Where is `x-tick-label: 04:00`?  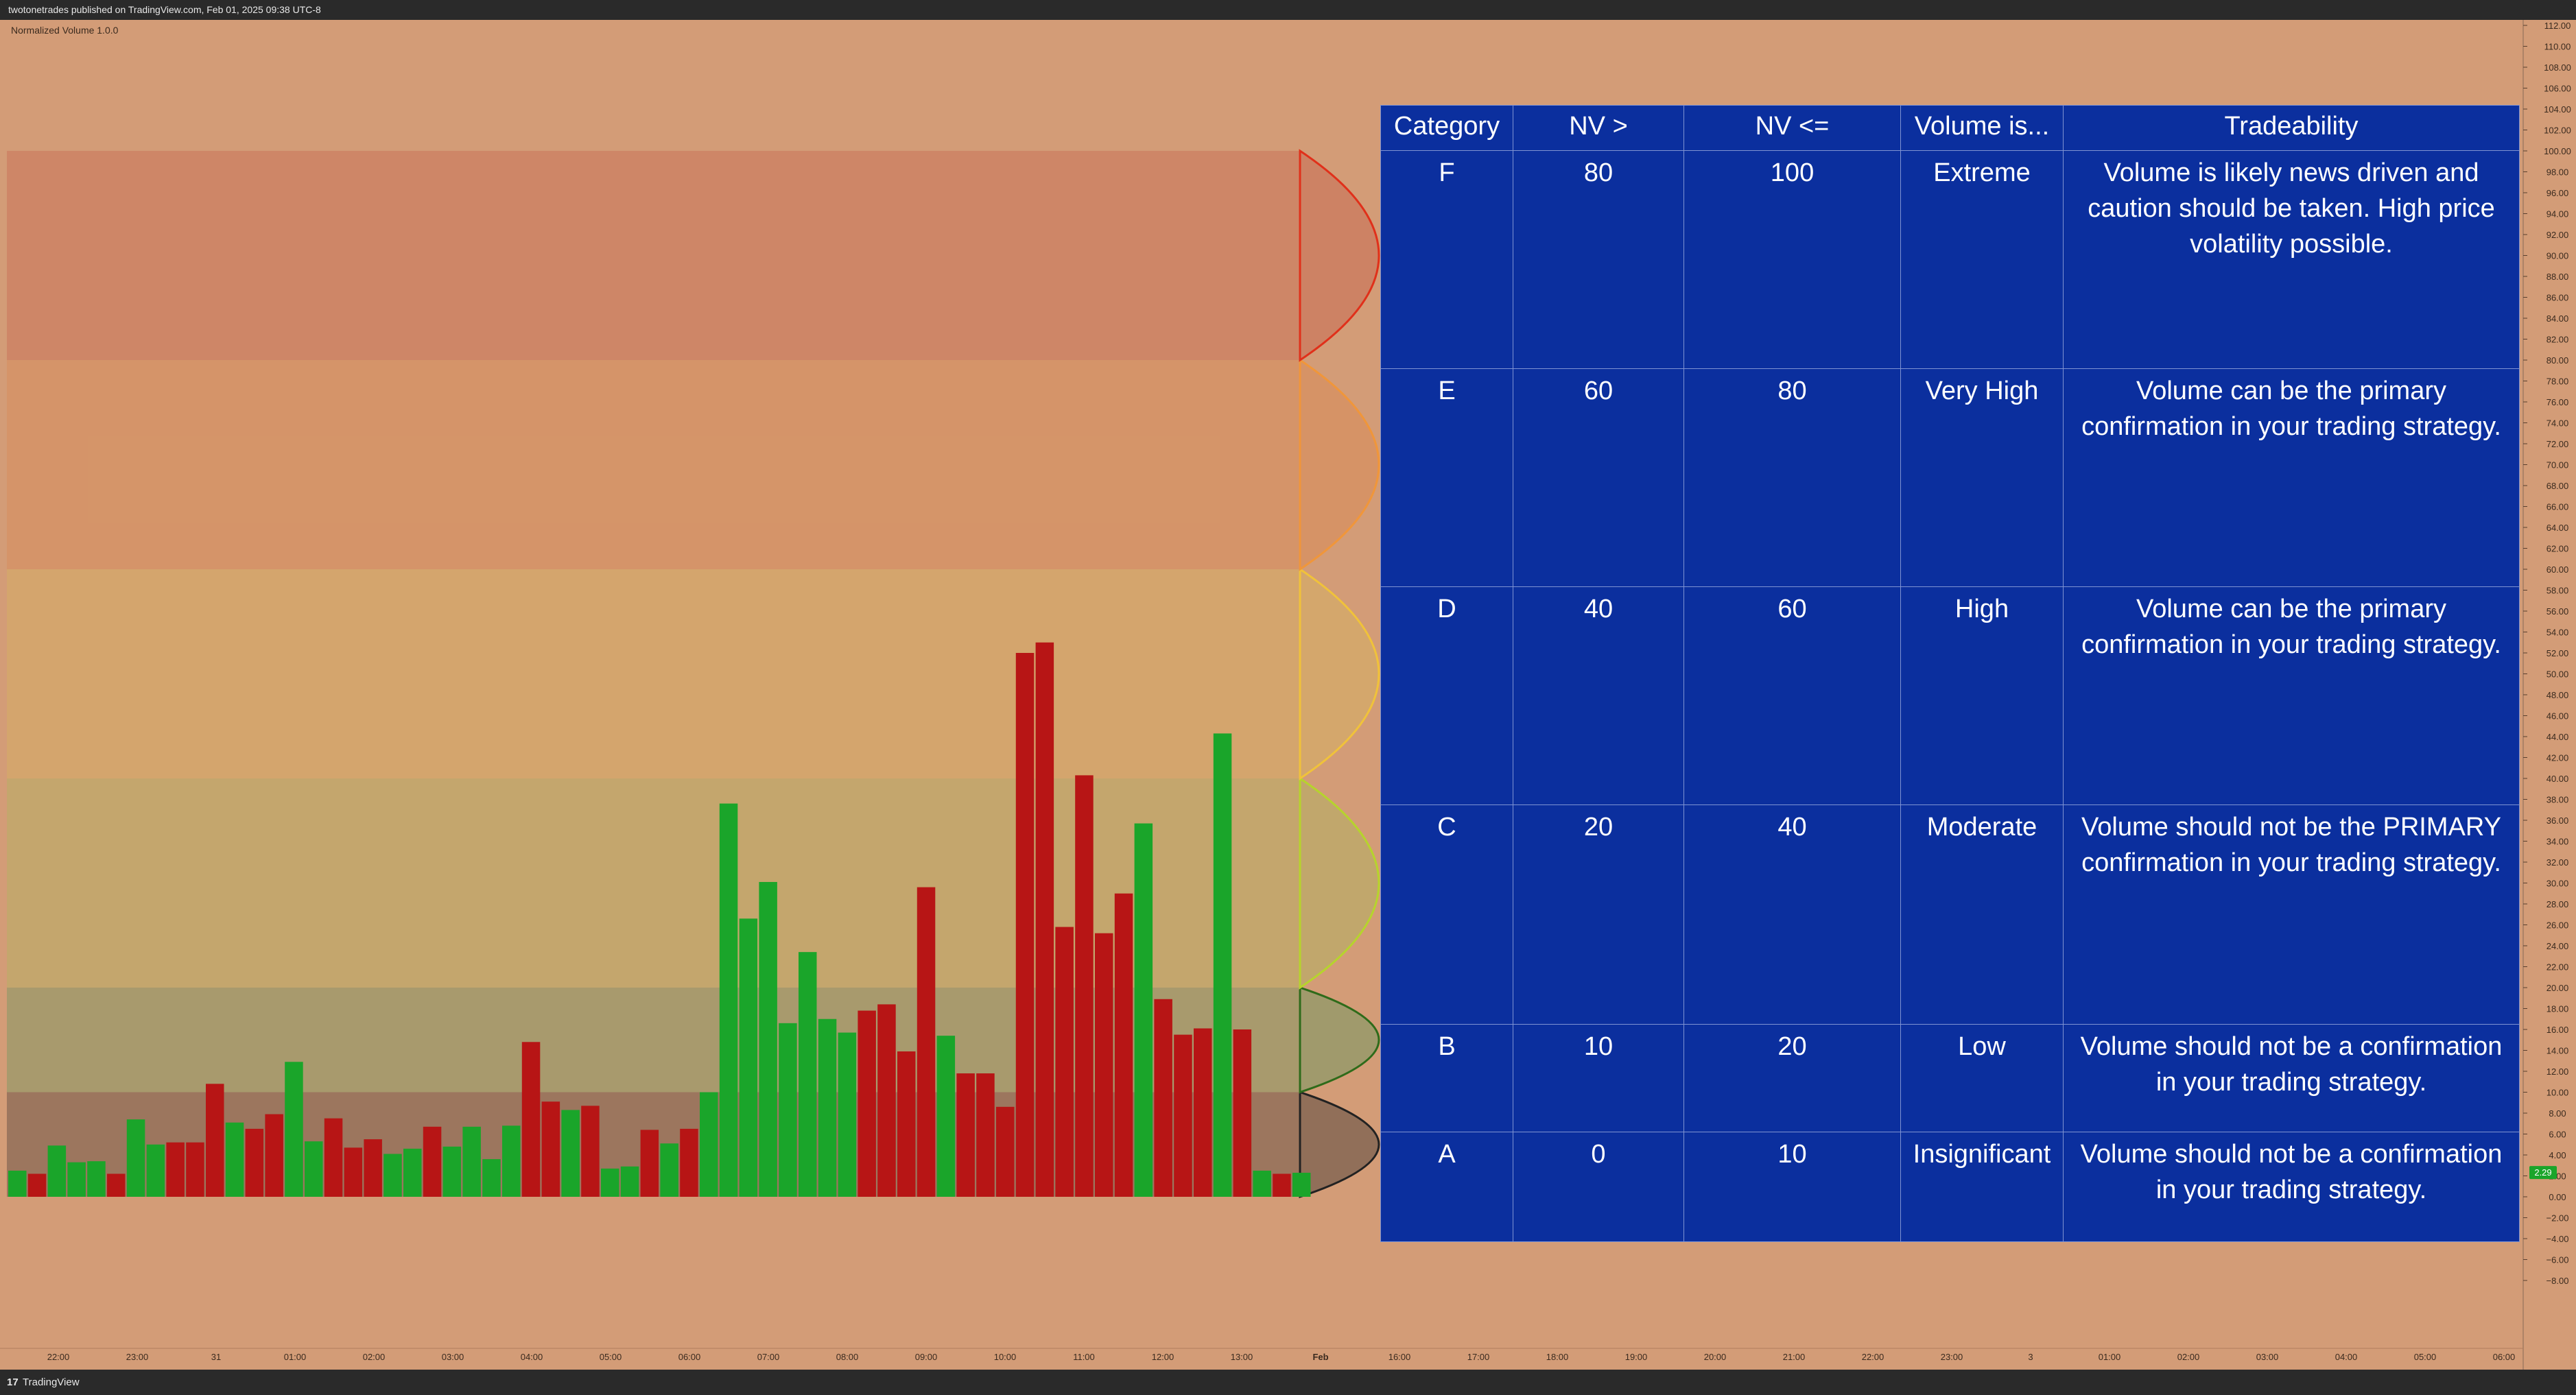
x-tick-label: 04:00 is located at coordinates (532, 1357).